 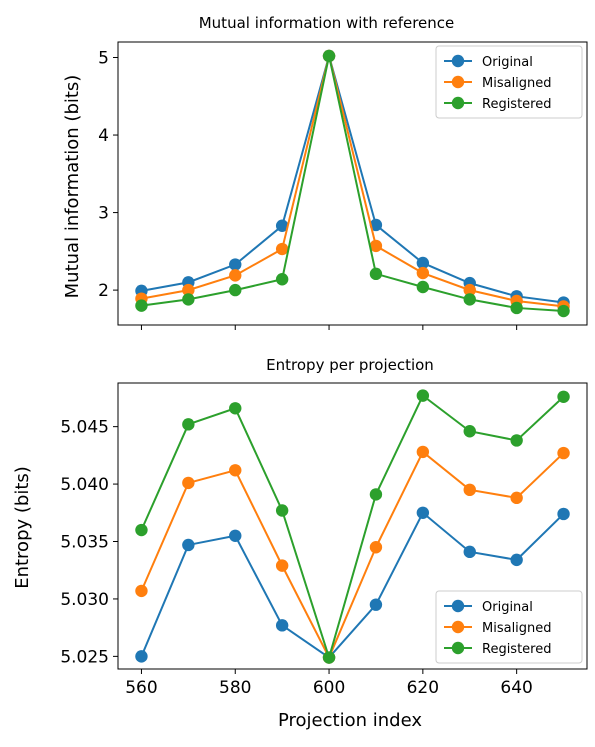 What do you see at coordinates (235, 688) in the screenshot?
I see `x-tick-label: 580` at bounding box center [235, 688].